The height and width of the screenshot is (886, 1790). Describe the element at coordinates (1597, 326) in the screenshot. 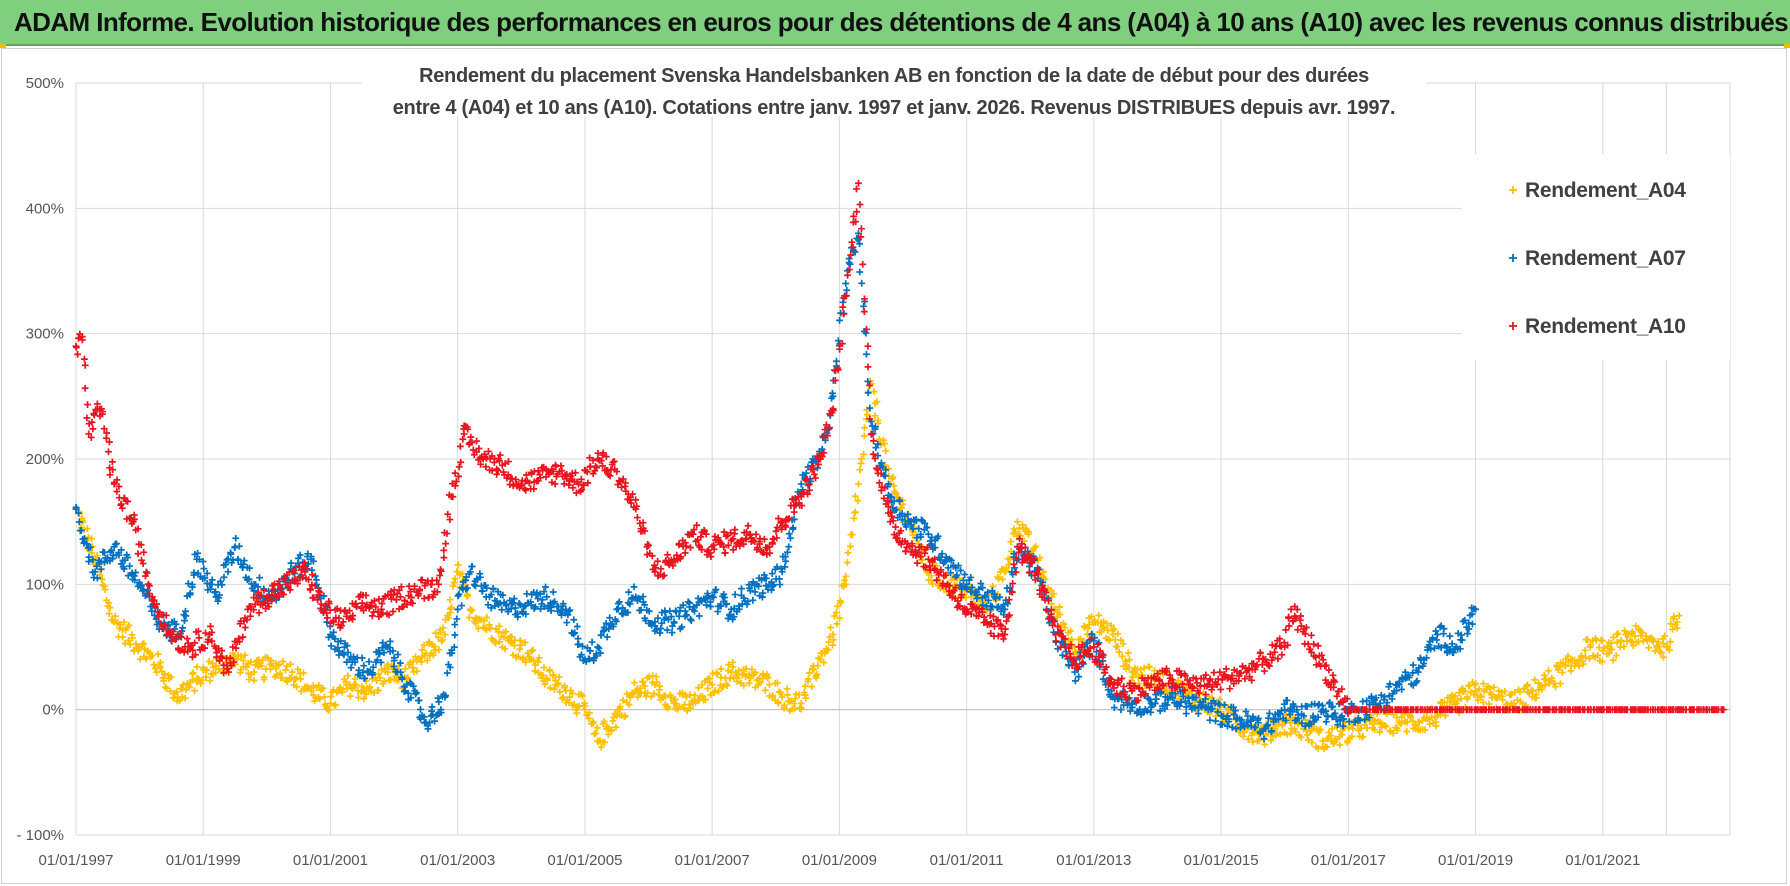

I see `legend-item: Rendement_A10` at that location.